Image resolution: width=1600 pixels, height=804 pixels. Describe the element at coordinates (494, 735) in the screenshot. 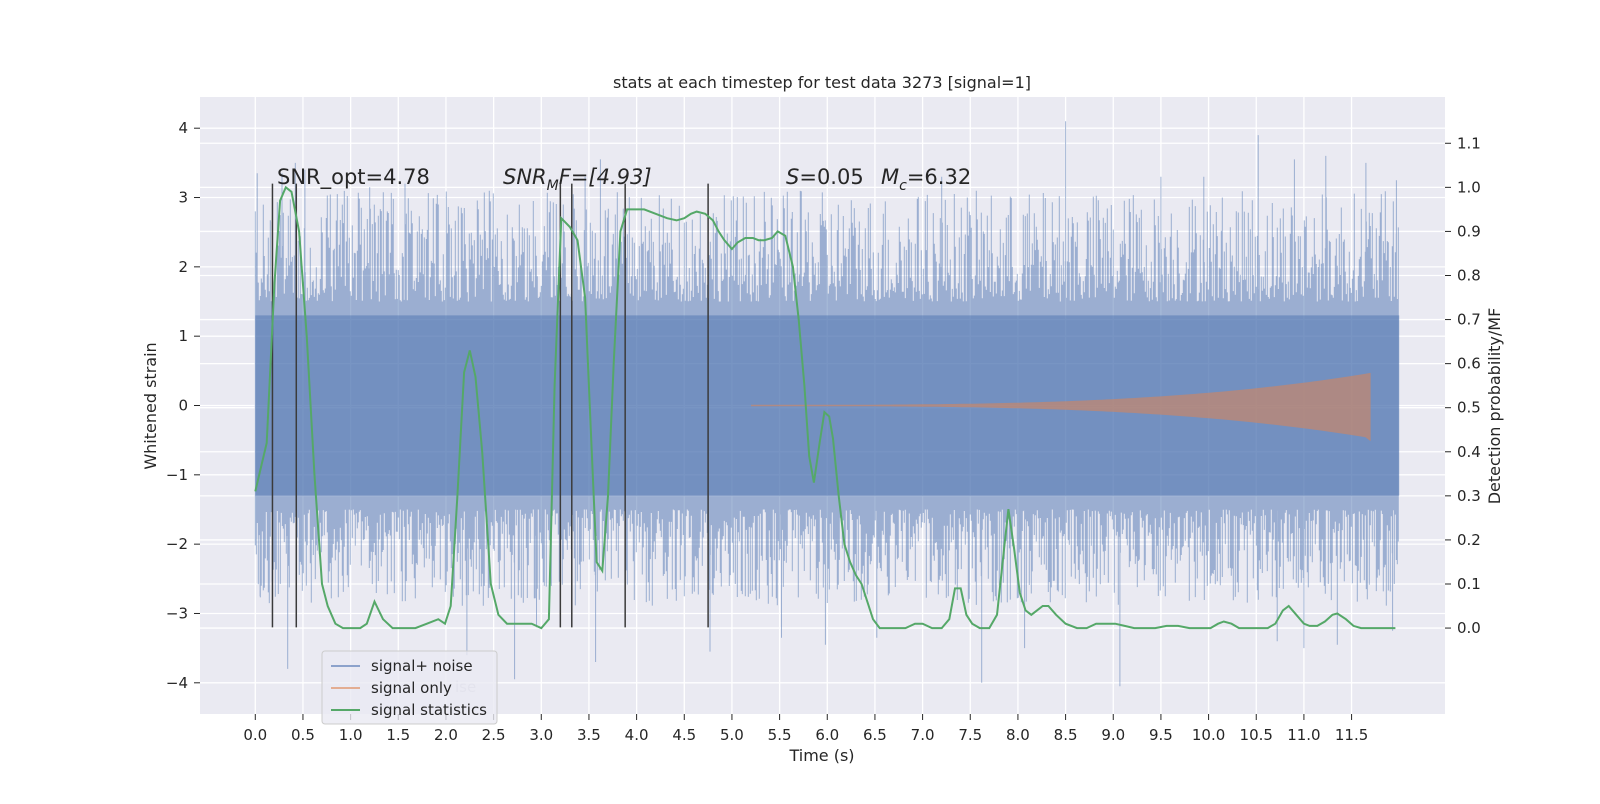

I see `x-tick-label: 2.5` at that location.